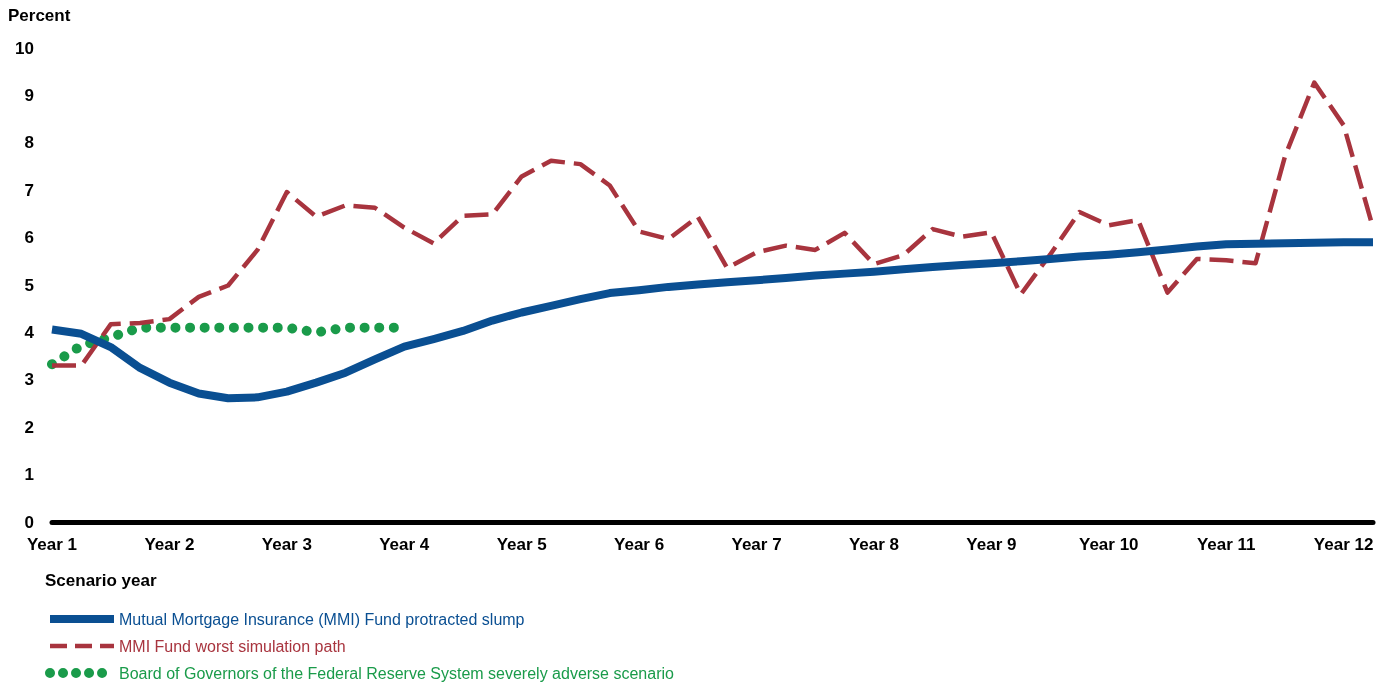 Image resolution: width=1390 pixels, height=692 pixels. Describe the element at coordinates (29, 143) in the screenshot. I see `y-tick-label: 8` at that location.